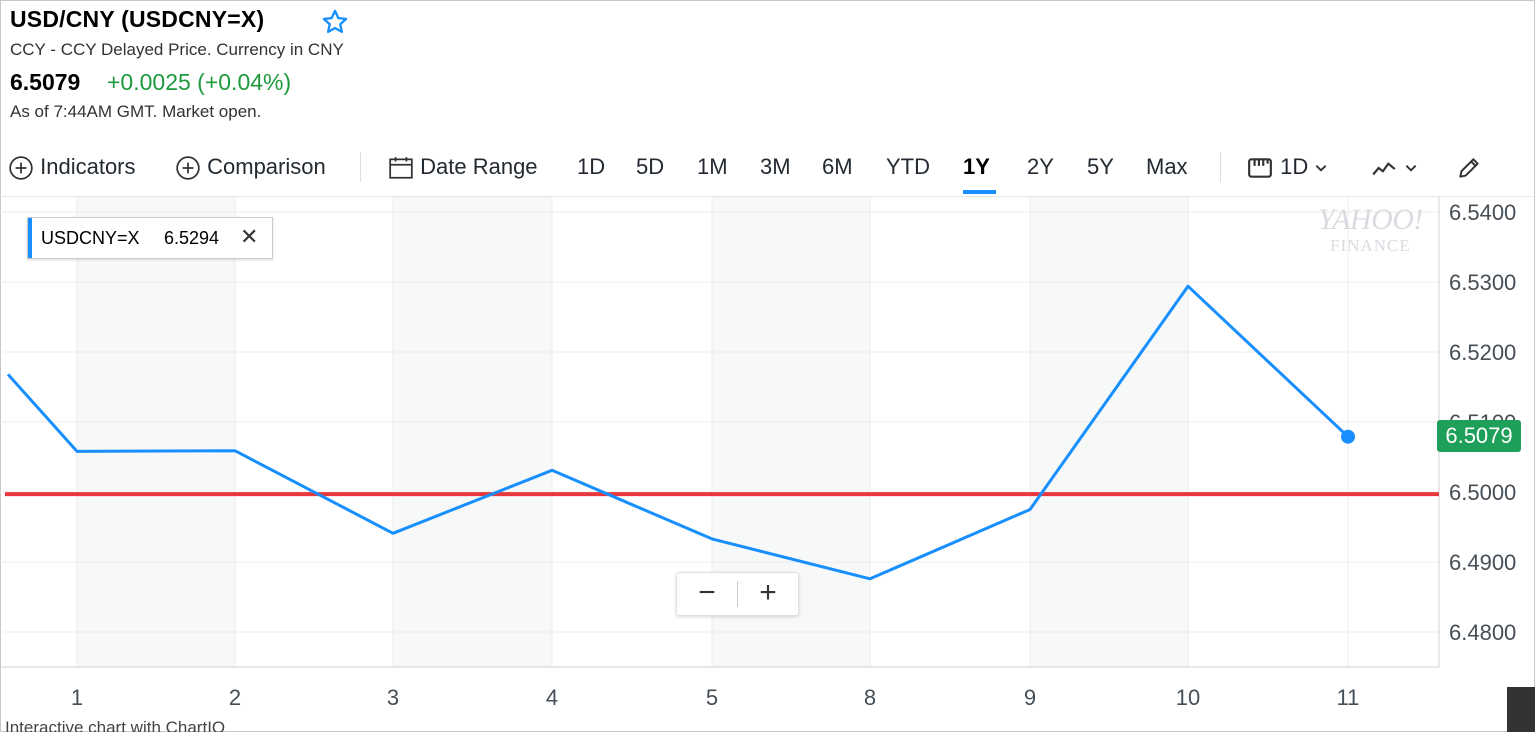 This screenshot has height=732, width=1535. I want to click on range-ytd: YTD, so click(908, 166).